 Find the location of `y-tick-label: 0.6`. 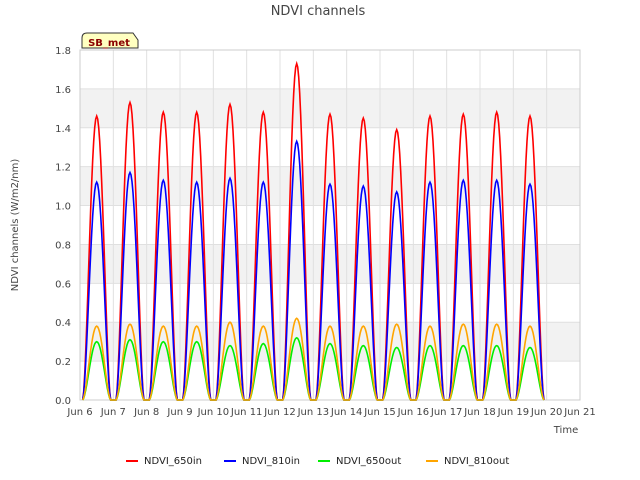

y-tick-label: 0.6 is located at coordinates (63, 284).